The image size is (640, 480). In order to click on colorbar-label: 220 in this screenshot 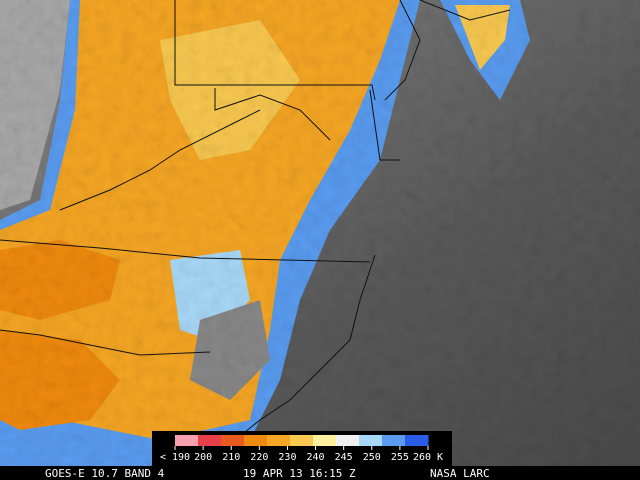, I will do `click(259, 457)`.